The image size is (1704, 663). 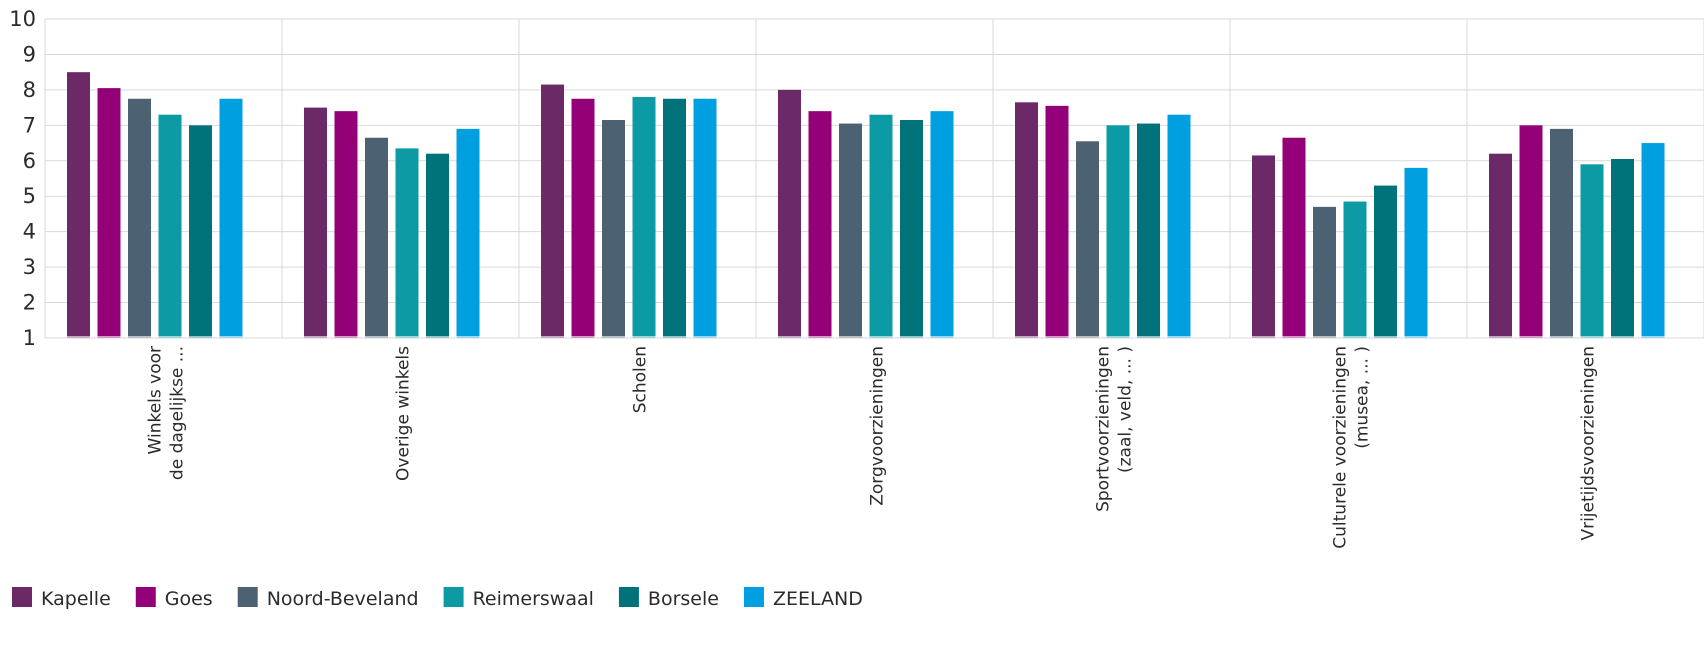 What do you see at coordinates (29, 232) in the screenshot?
I see `y-tick-label: 4` at bounding box center [29, 232].